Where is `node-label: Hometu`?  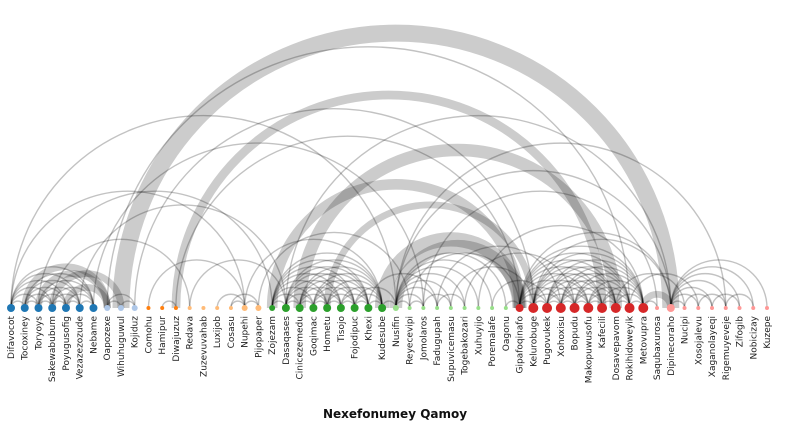 node-label: Hometu is located at coordinates (328, 334).